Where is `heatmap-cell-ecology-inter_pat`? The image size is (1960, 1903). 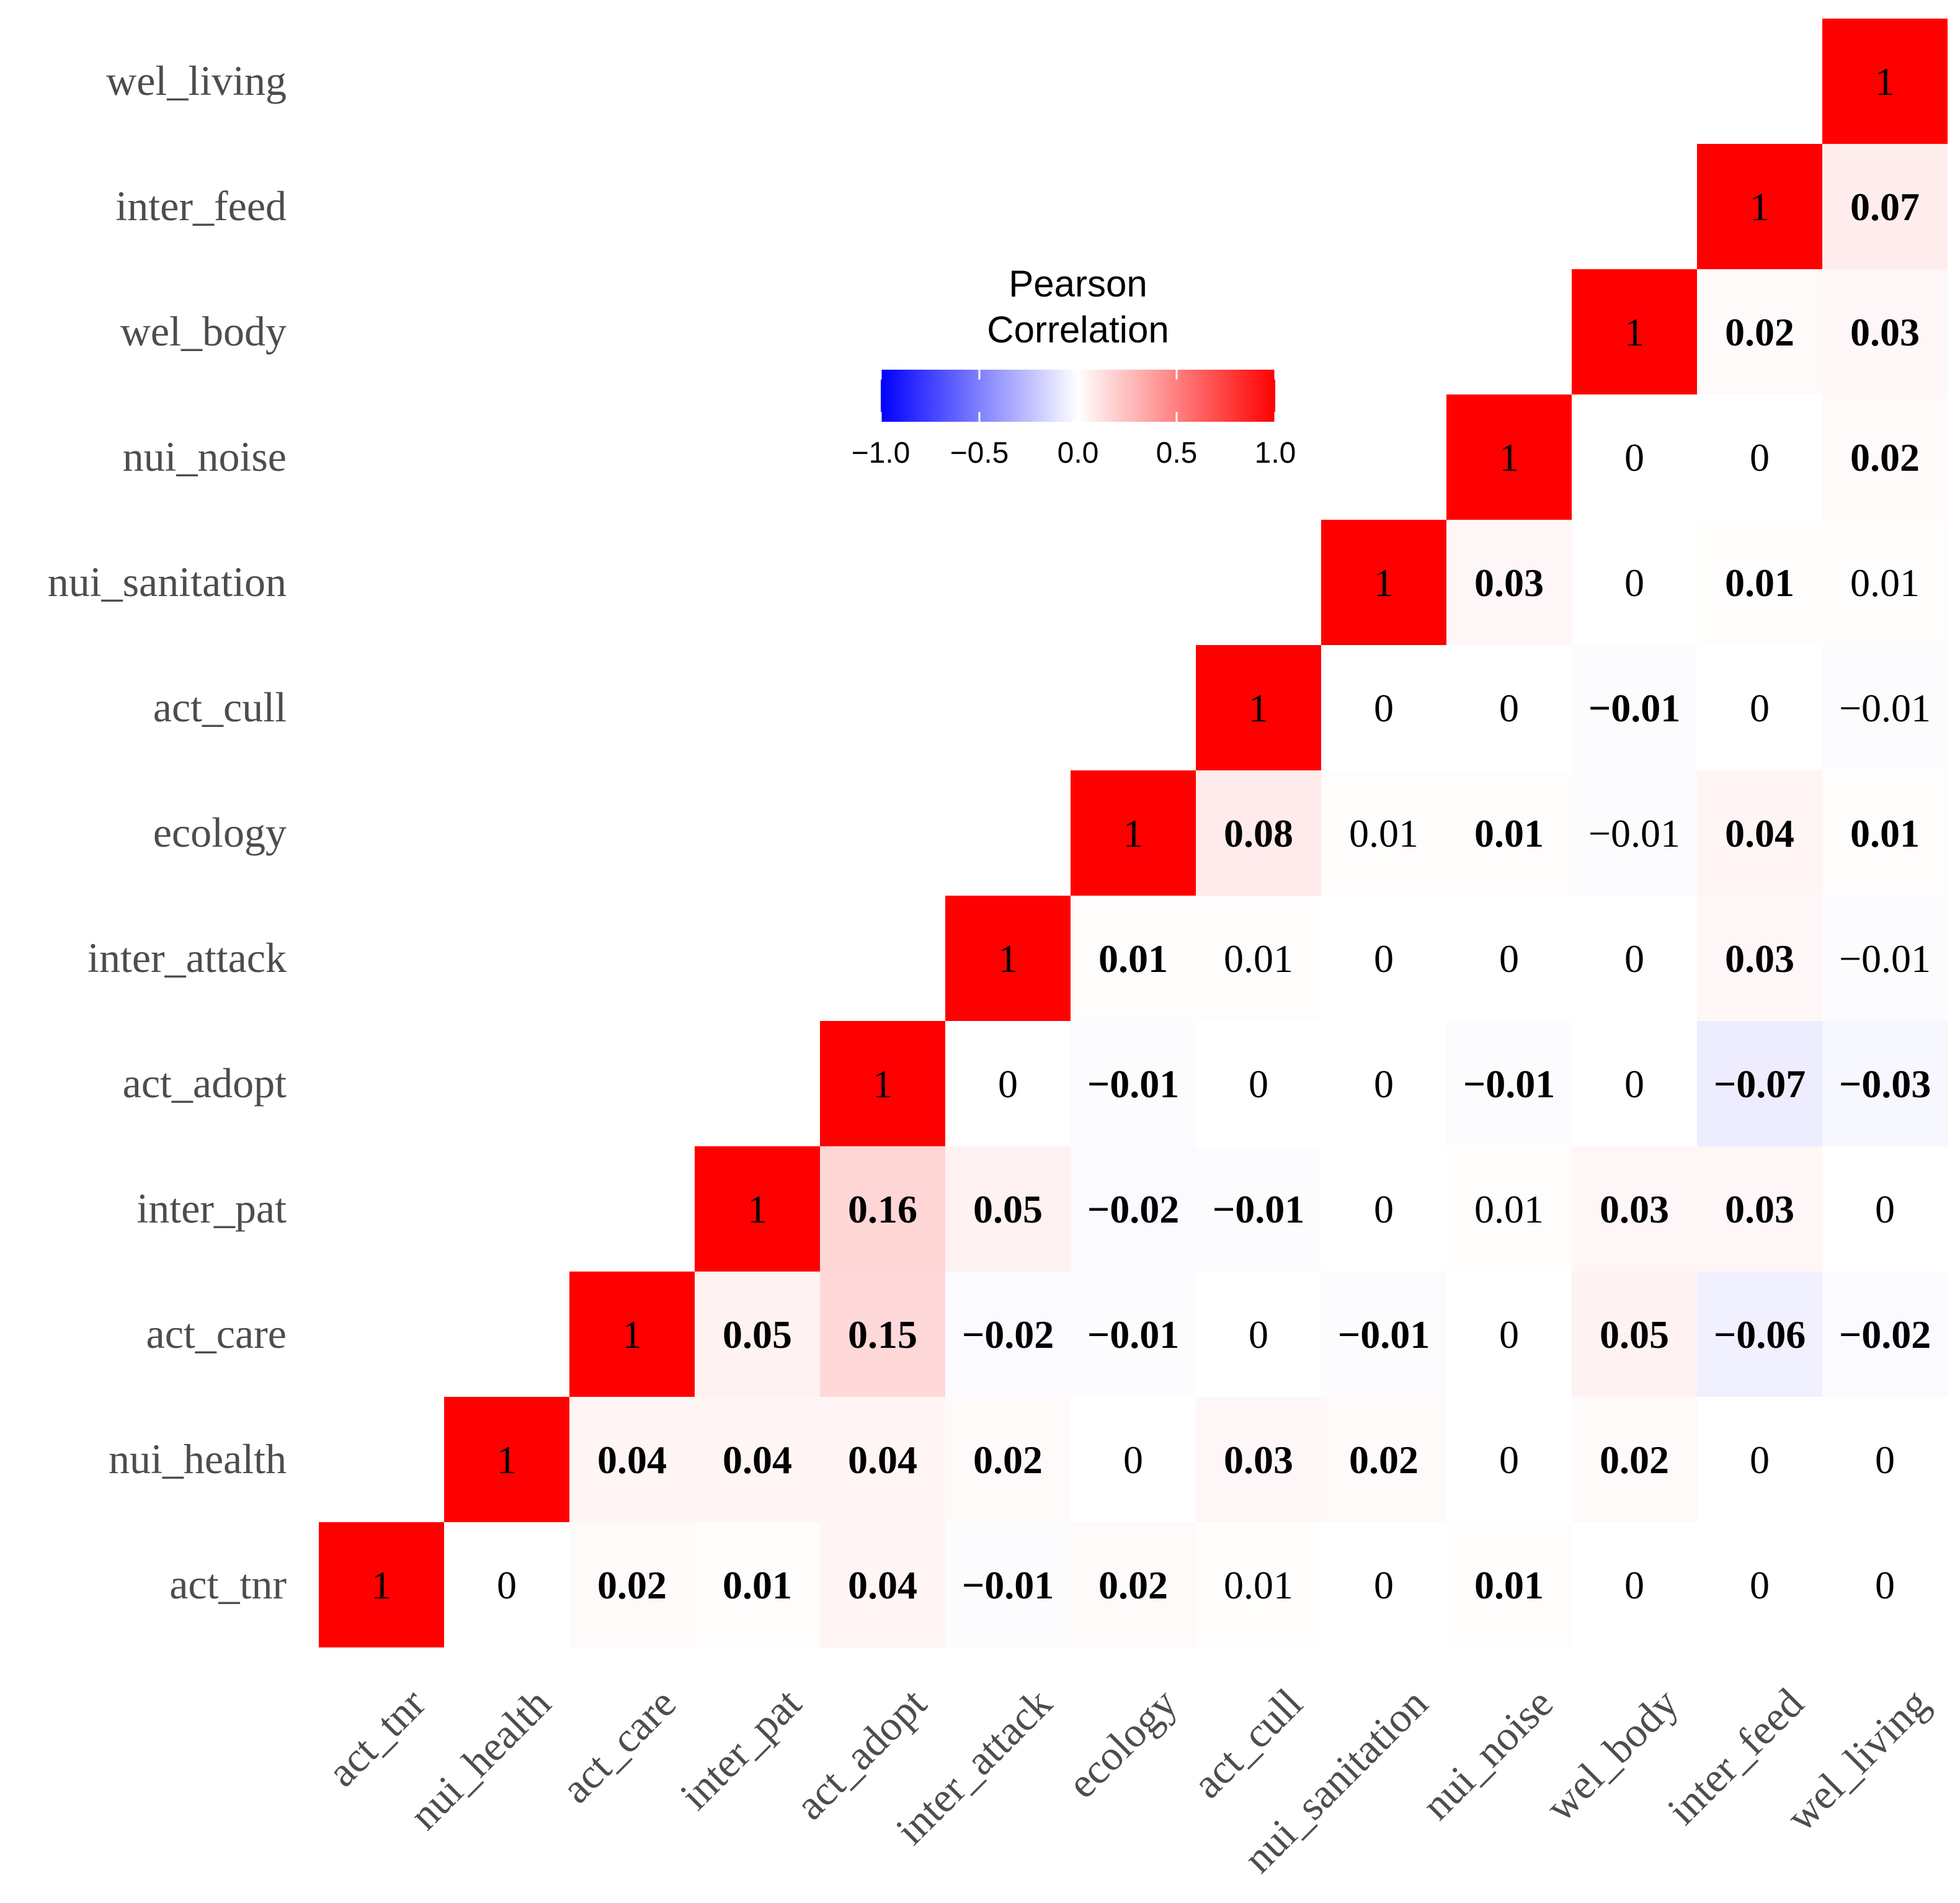
heatmap-cell-ecology-inter_pat is located at coordinates (1133, 1209).